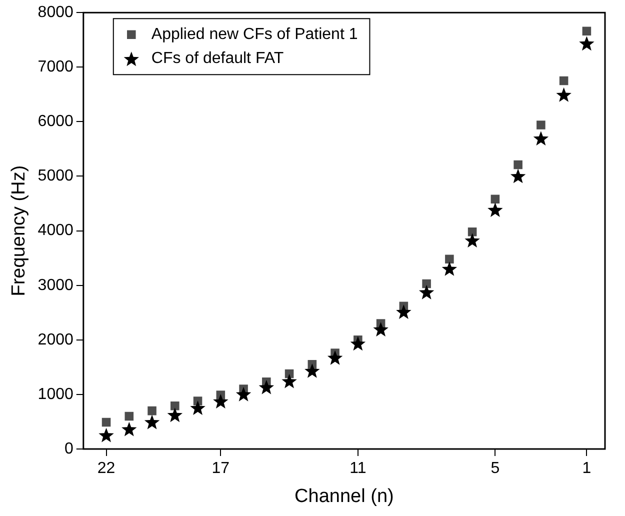  I want to click on y-tick-label: 3000, so click(56, 285).